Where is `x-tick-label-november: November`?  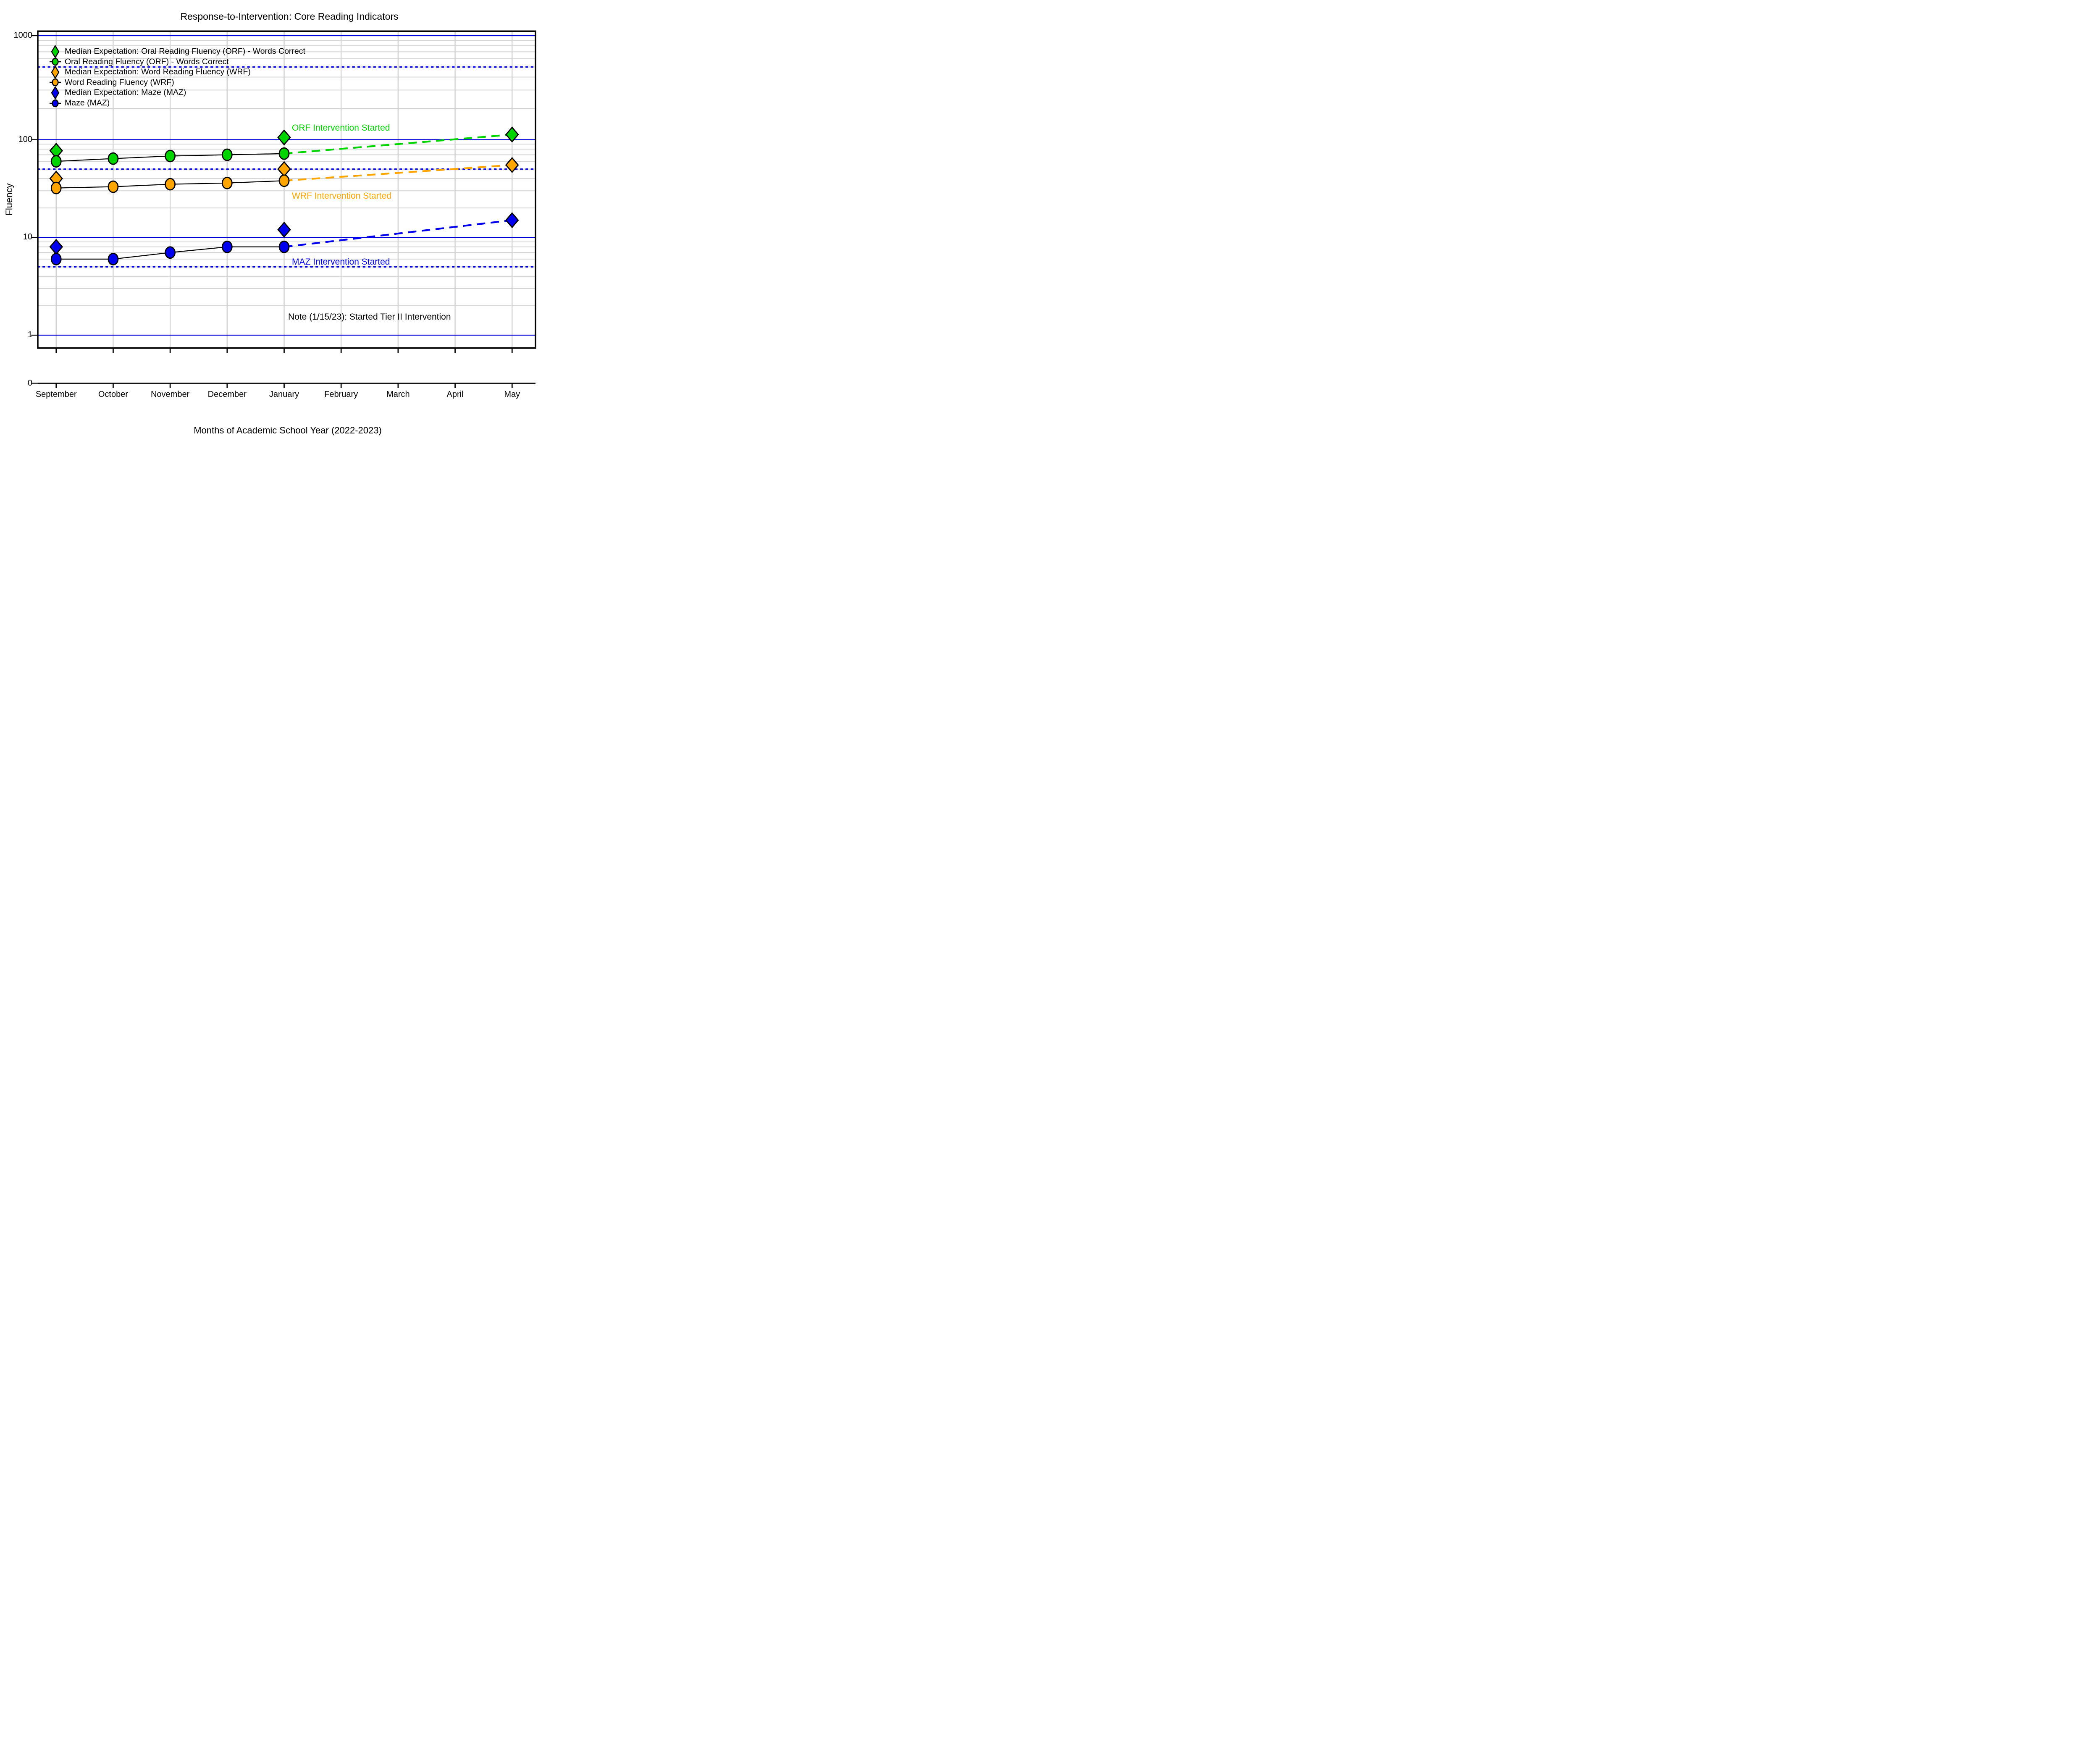 x-tick-label-november: November is located at coordinates (170, 394).